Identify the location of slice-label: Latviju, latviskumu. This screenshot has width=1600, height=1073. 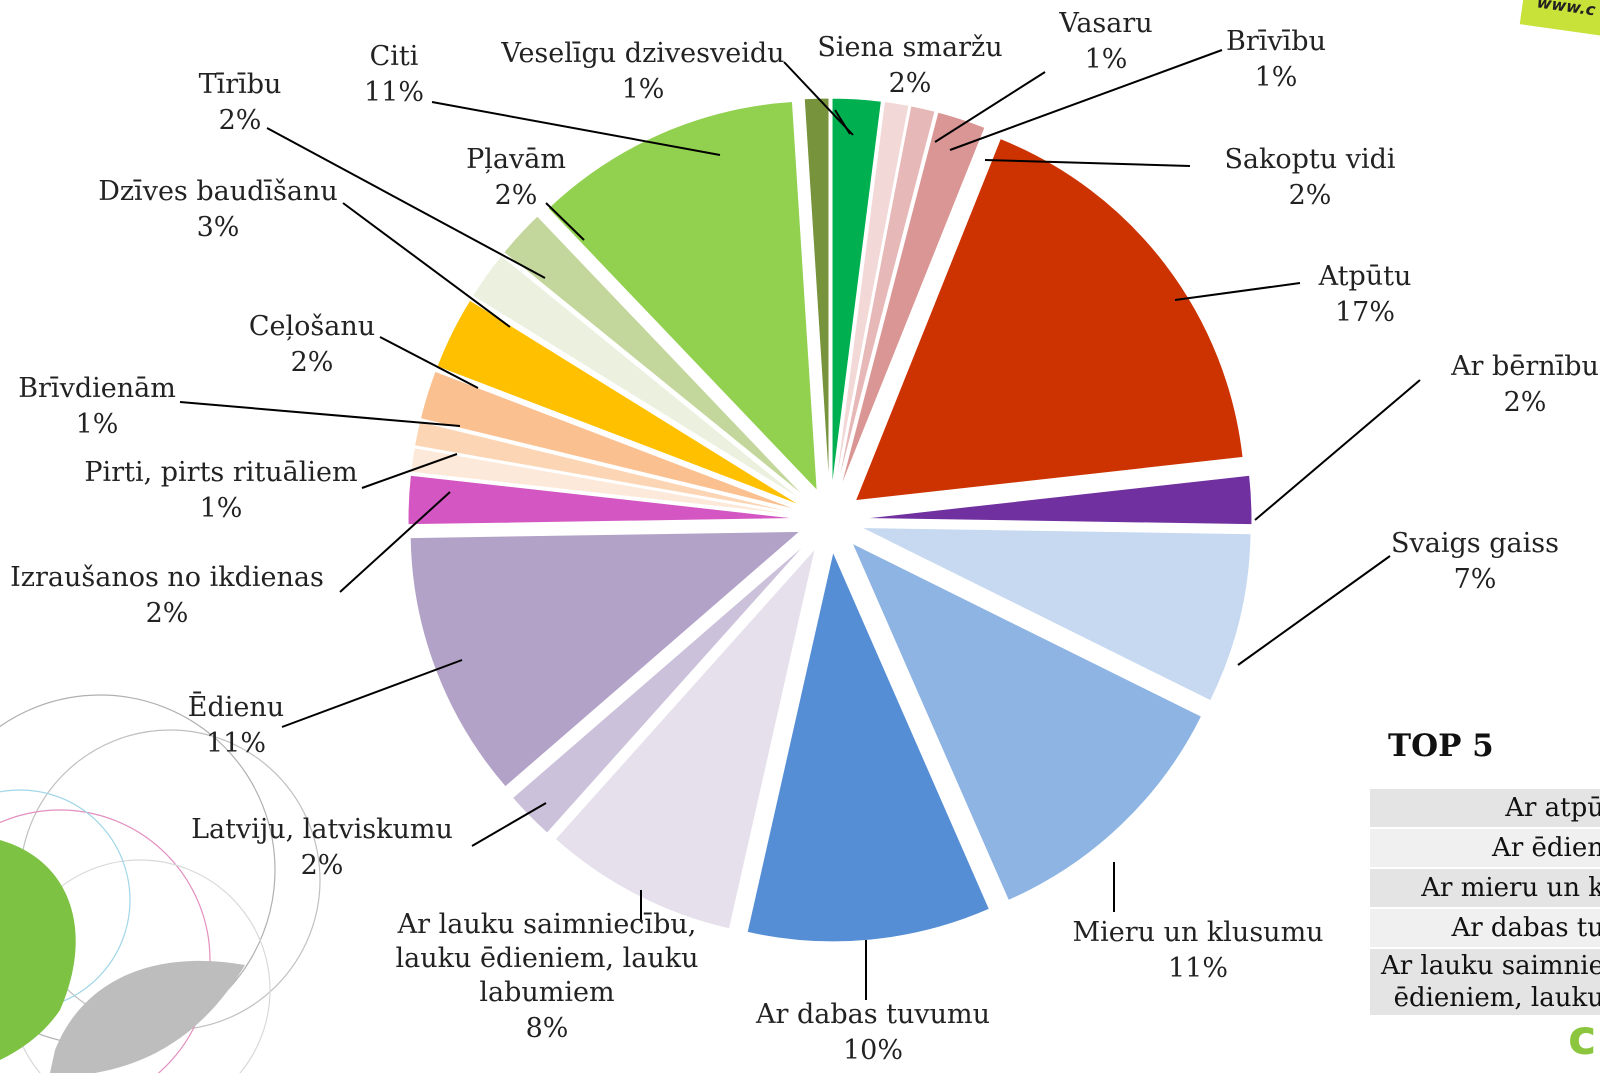
(322, 829).